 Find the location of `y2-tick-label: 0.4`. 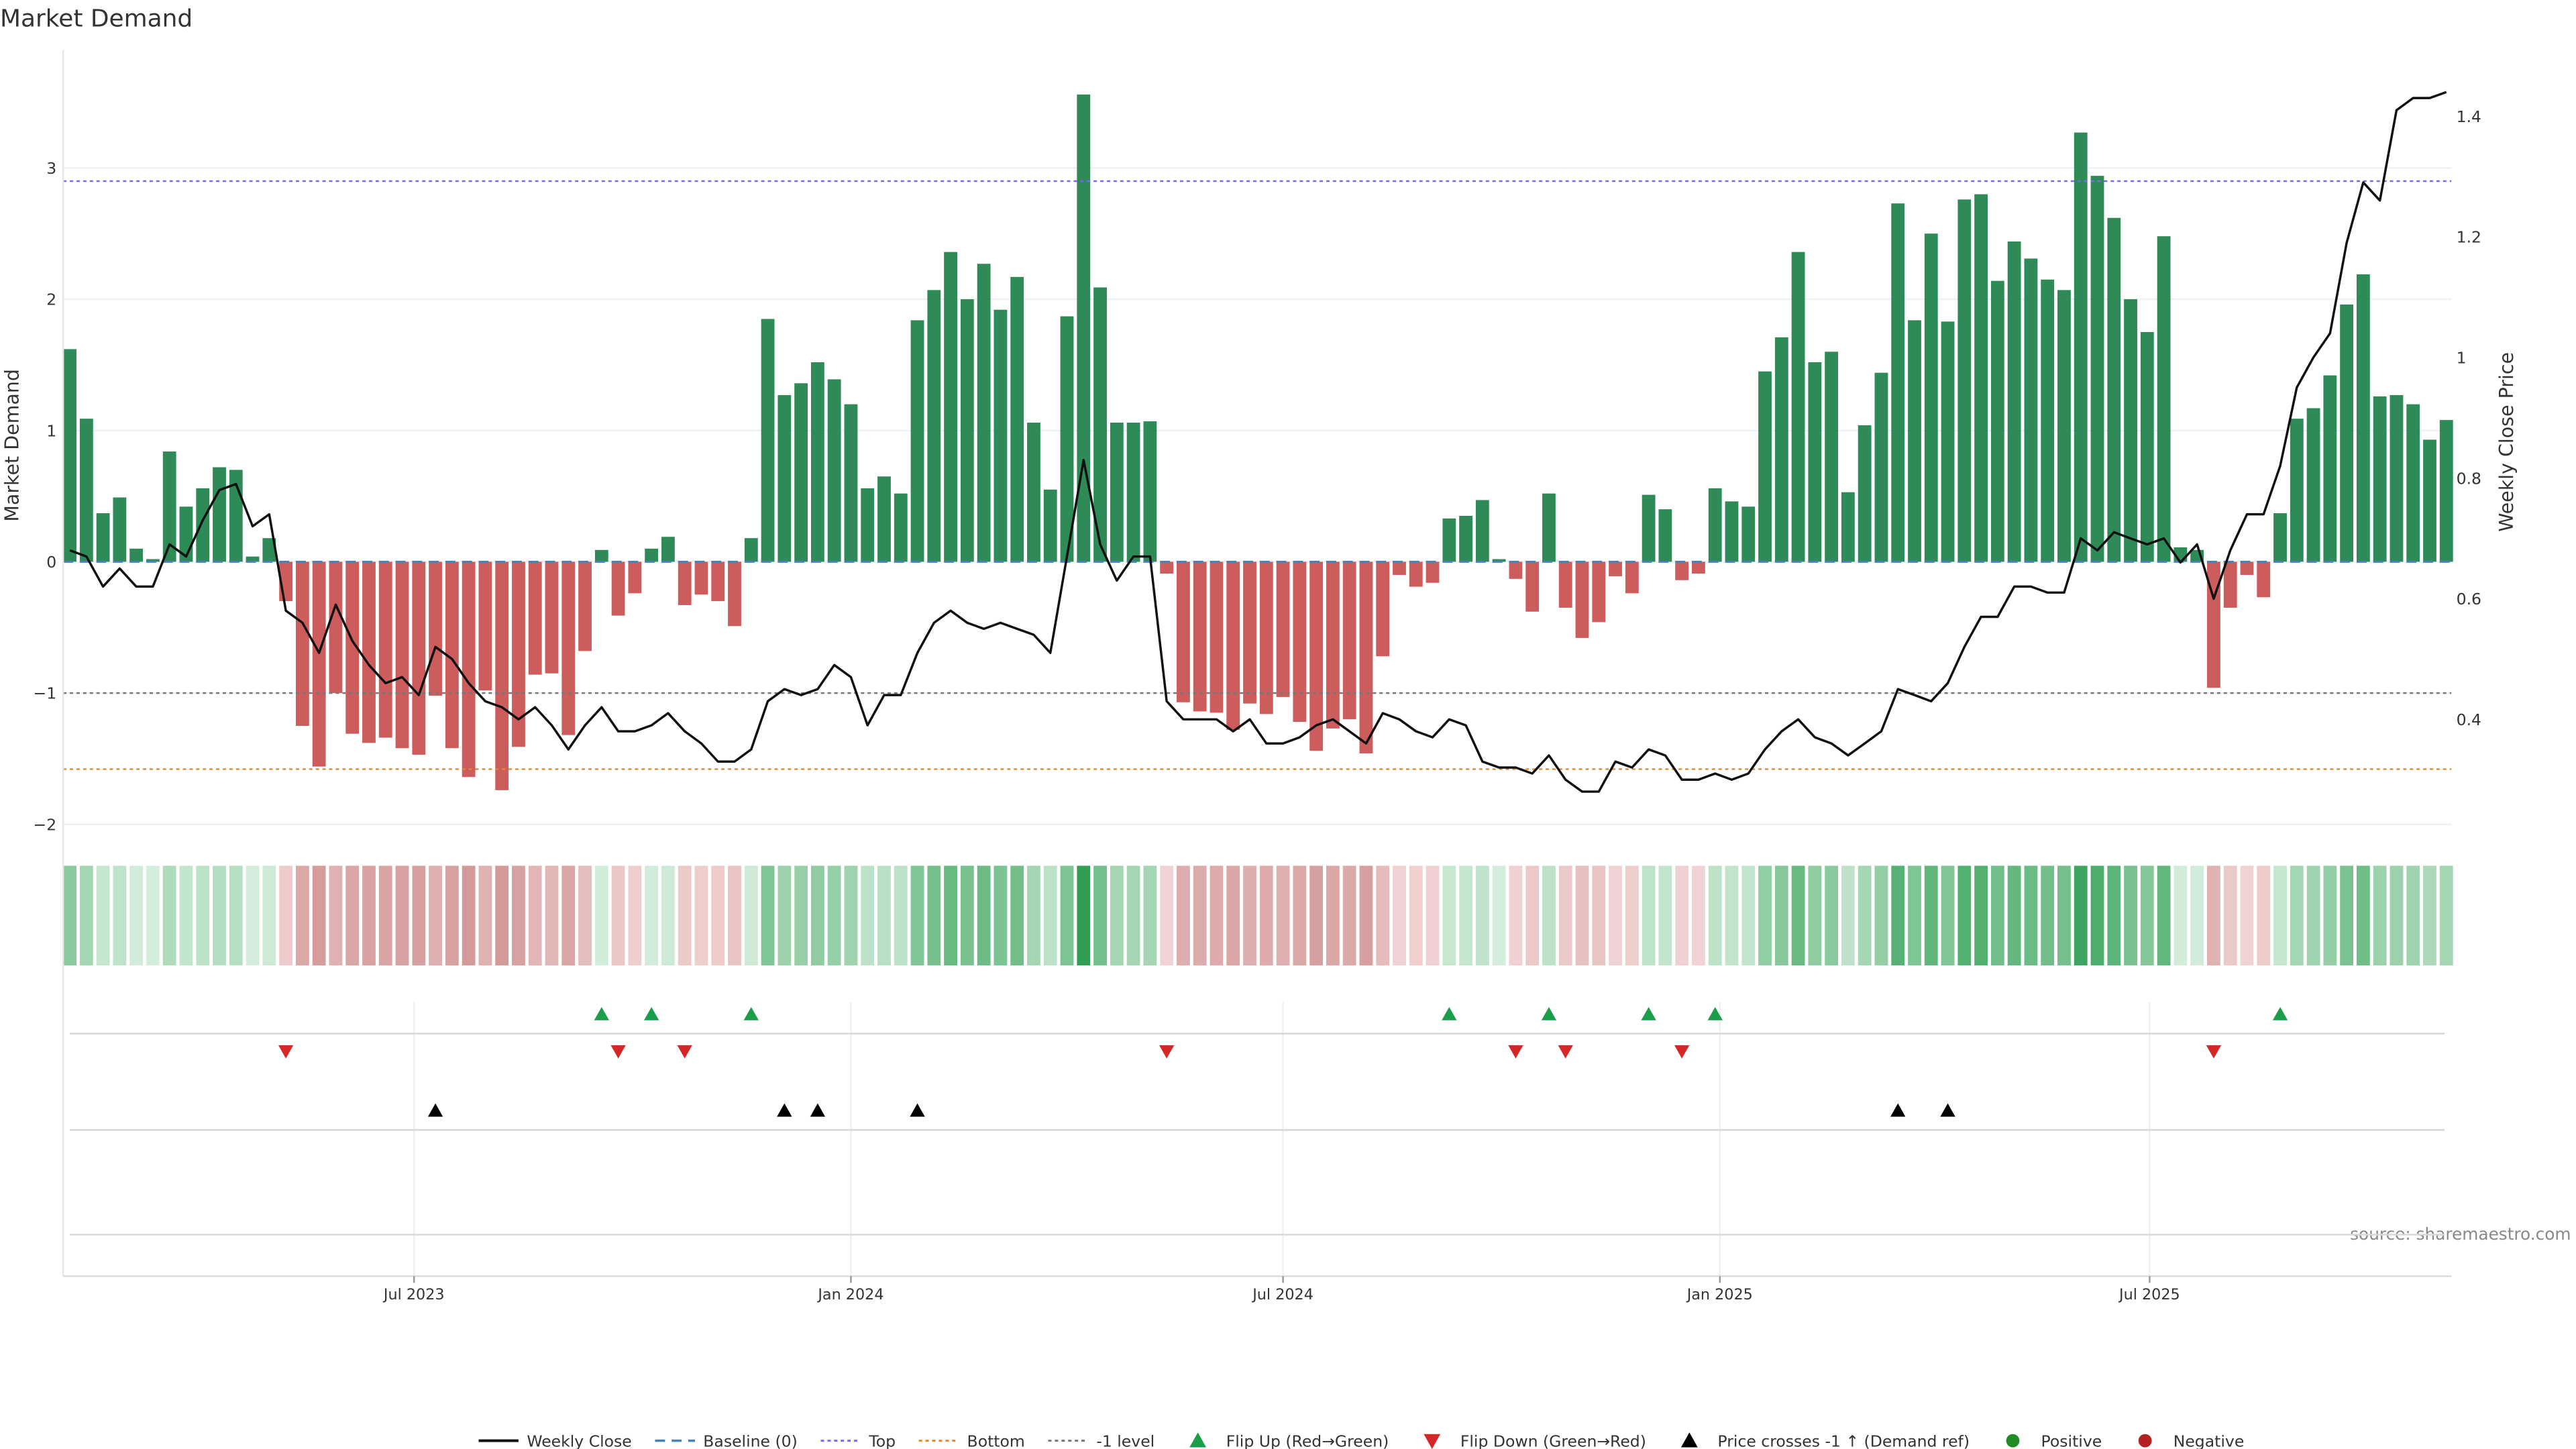

y2-tick-label: 0.4 is located at coordinates (2469, 719).